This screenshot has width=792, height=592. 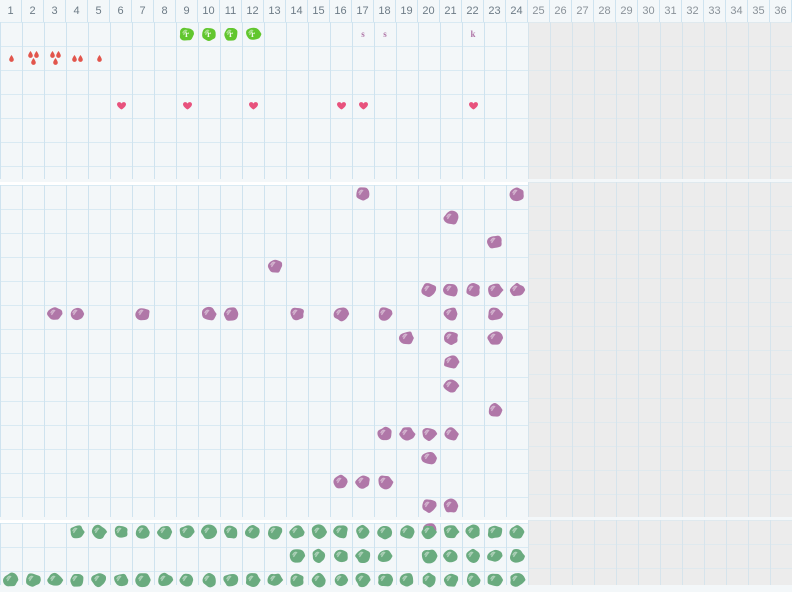 I want to click on green-mark-r2-c11, so click(x=231, y=580).